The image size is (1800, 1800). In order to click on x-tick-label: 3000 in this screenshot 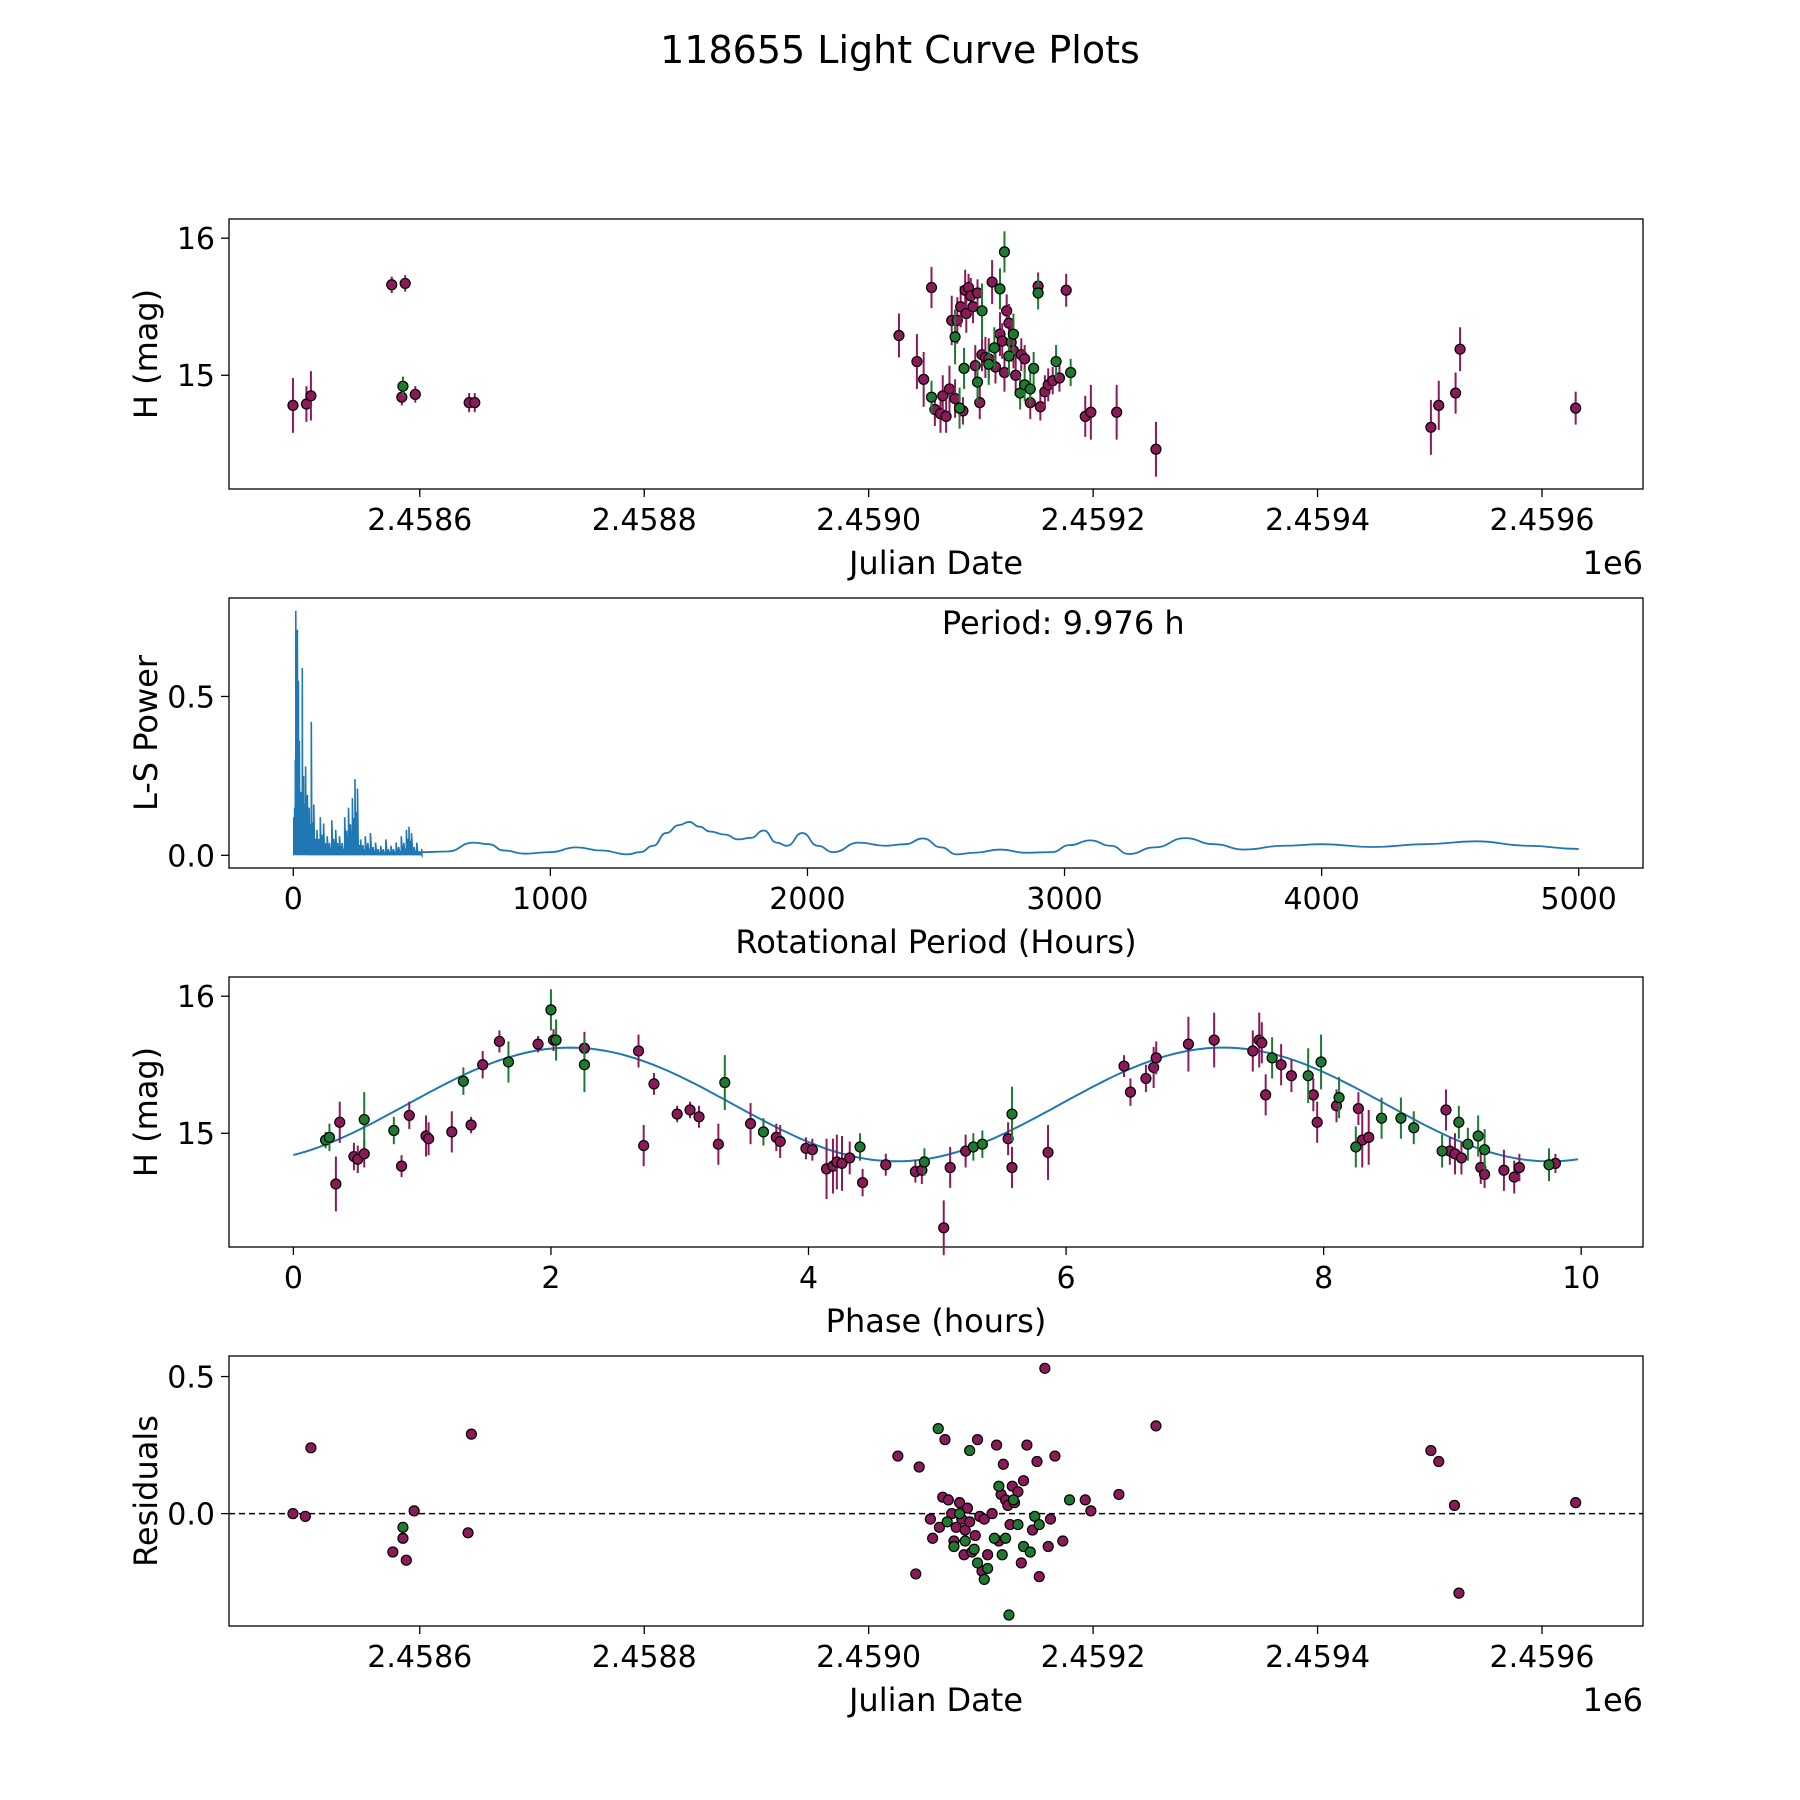, I will do `click(1064, 899)`.